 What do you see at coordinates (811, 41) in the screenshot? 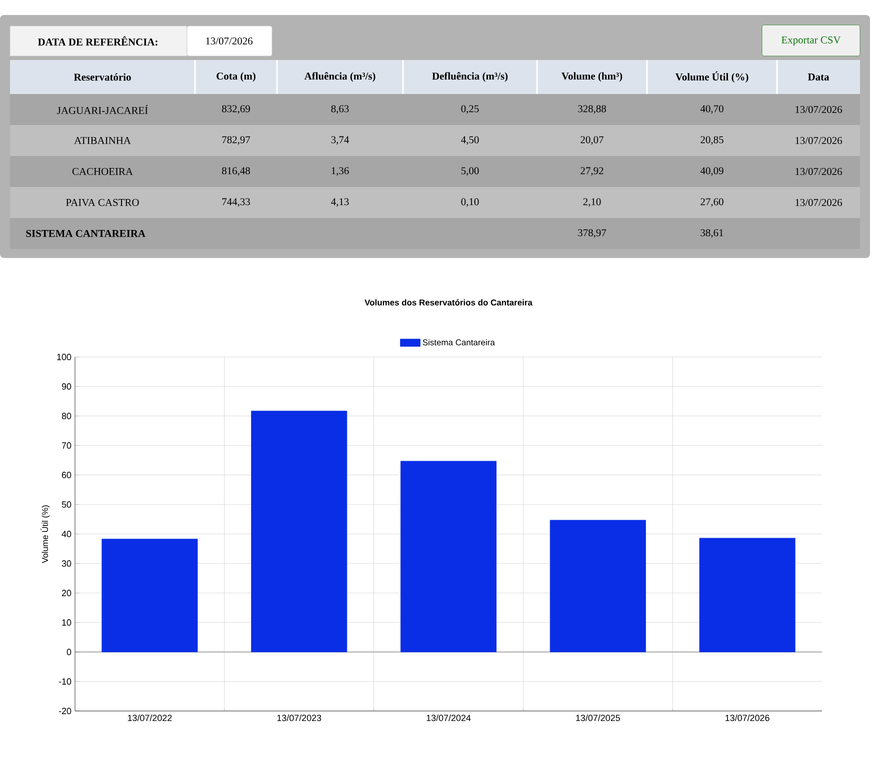
I see `text: Exportar CSV` at bounding box center [811, 41].